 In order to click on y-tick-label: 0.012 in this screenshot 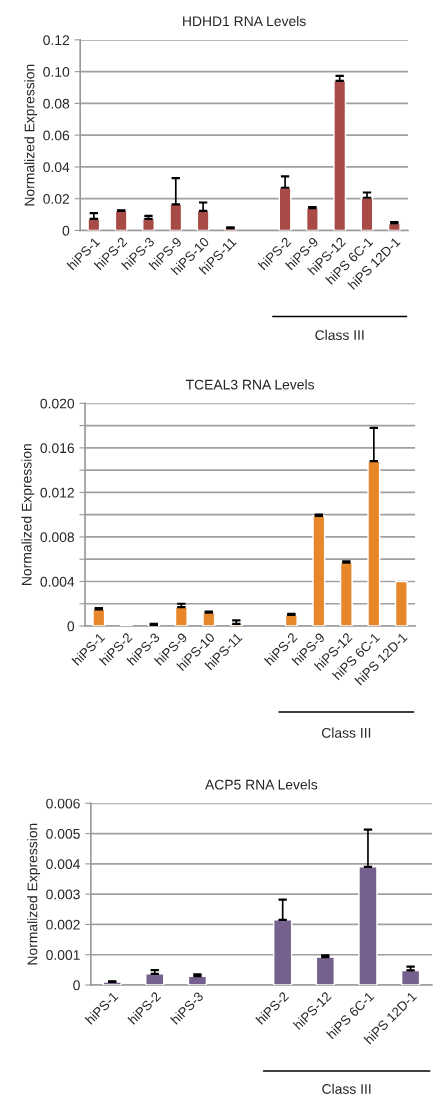, I will do `click(57, 492)`.